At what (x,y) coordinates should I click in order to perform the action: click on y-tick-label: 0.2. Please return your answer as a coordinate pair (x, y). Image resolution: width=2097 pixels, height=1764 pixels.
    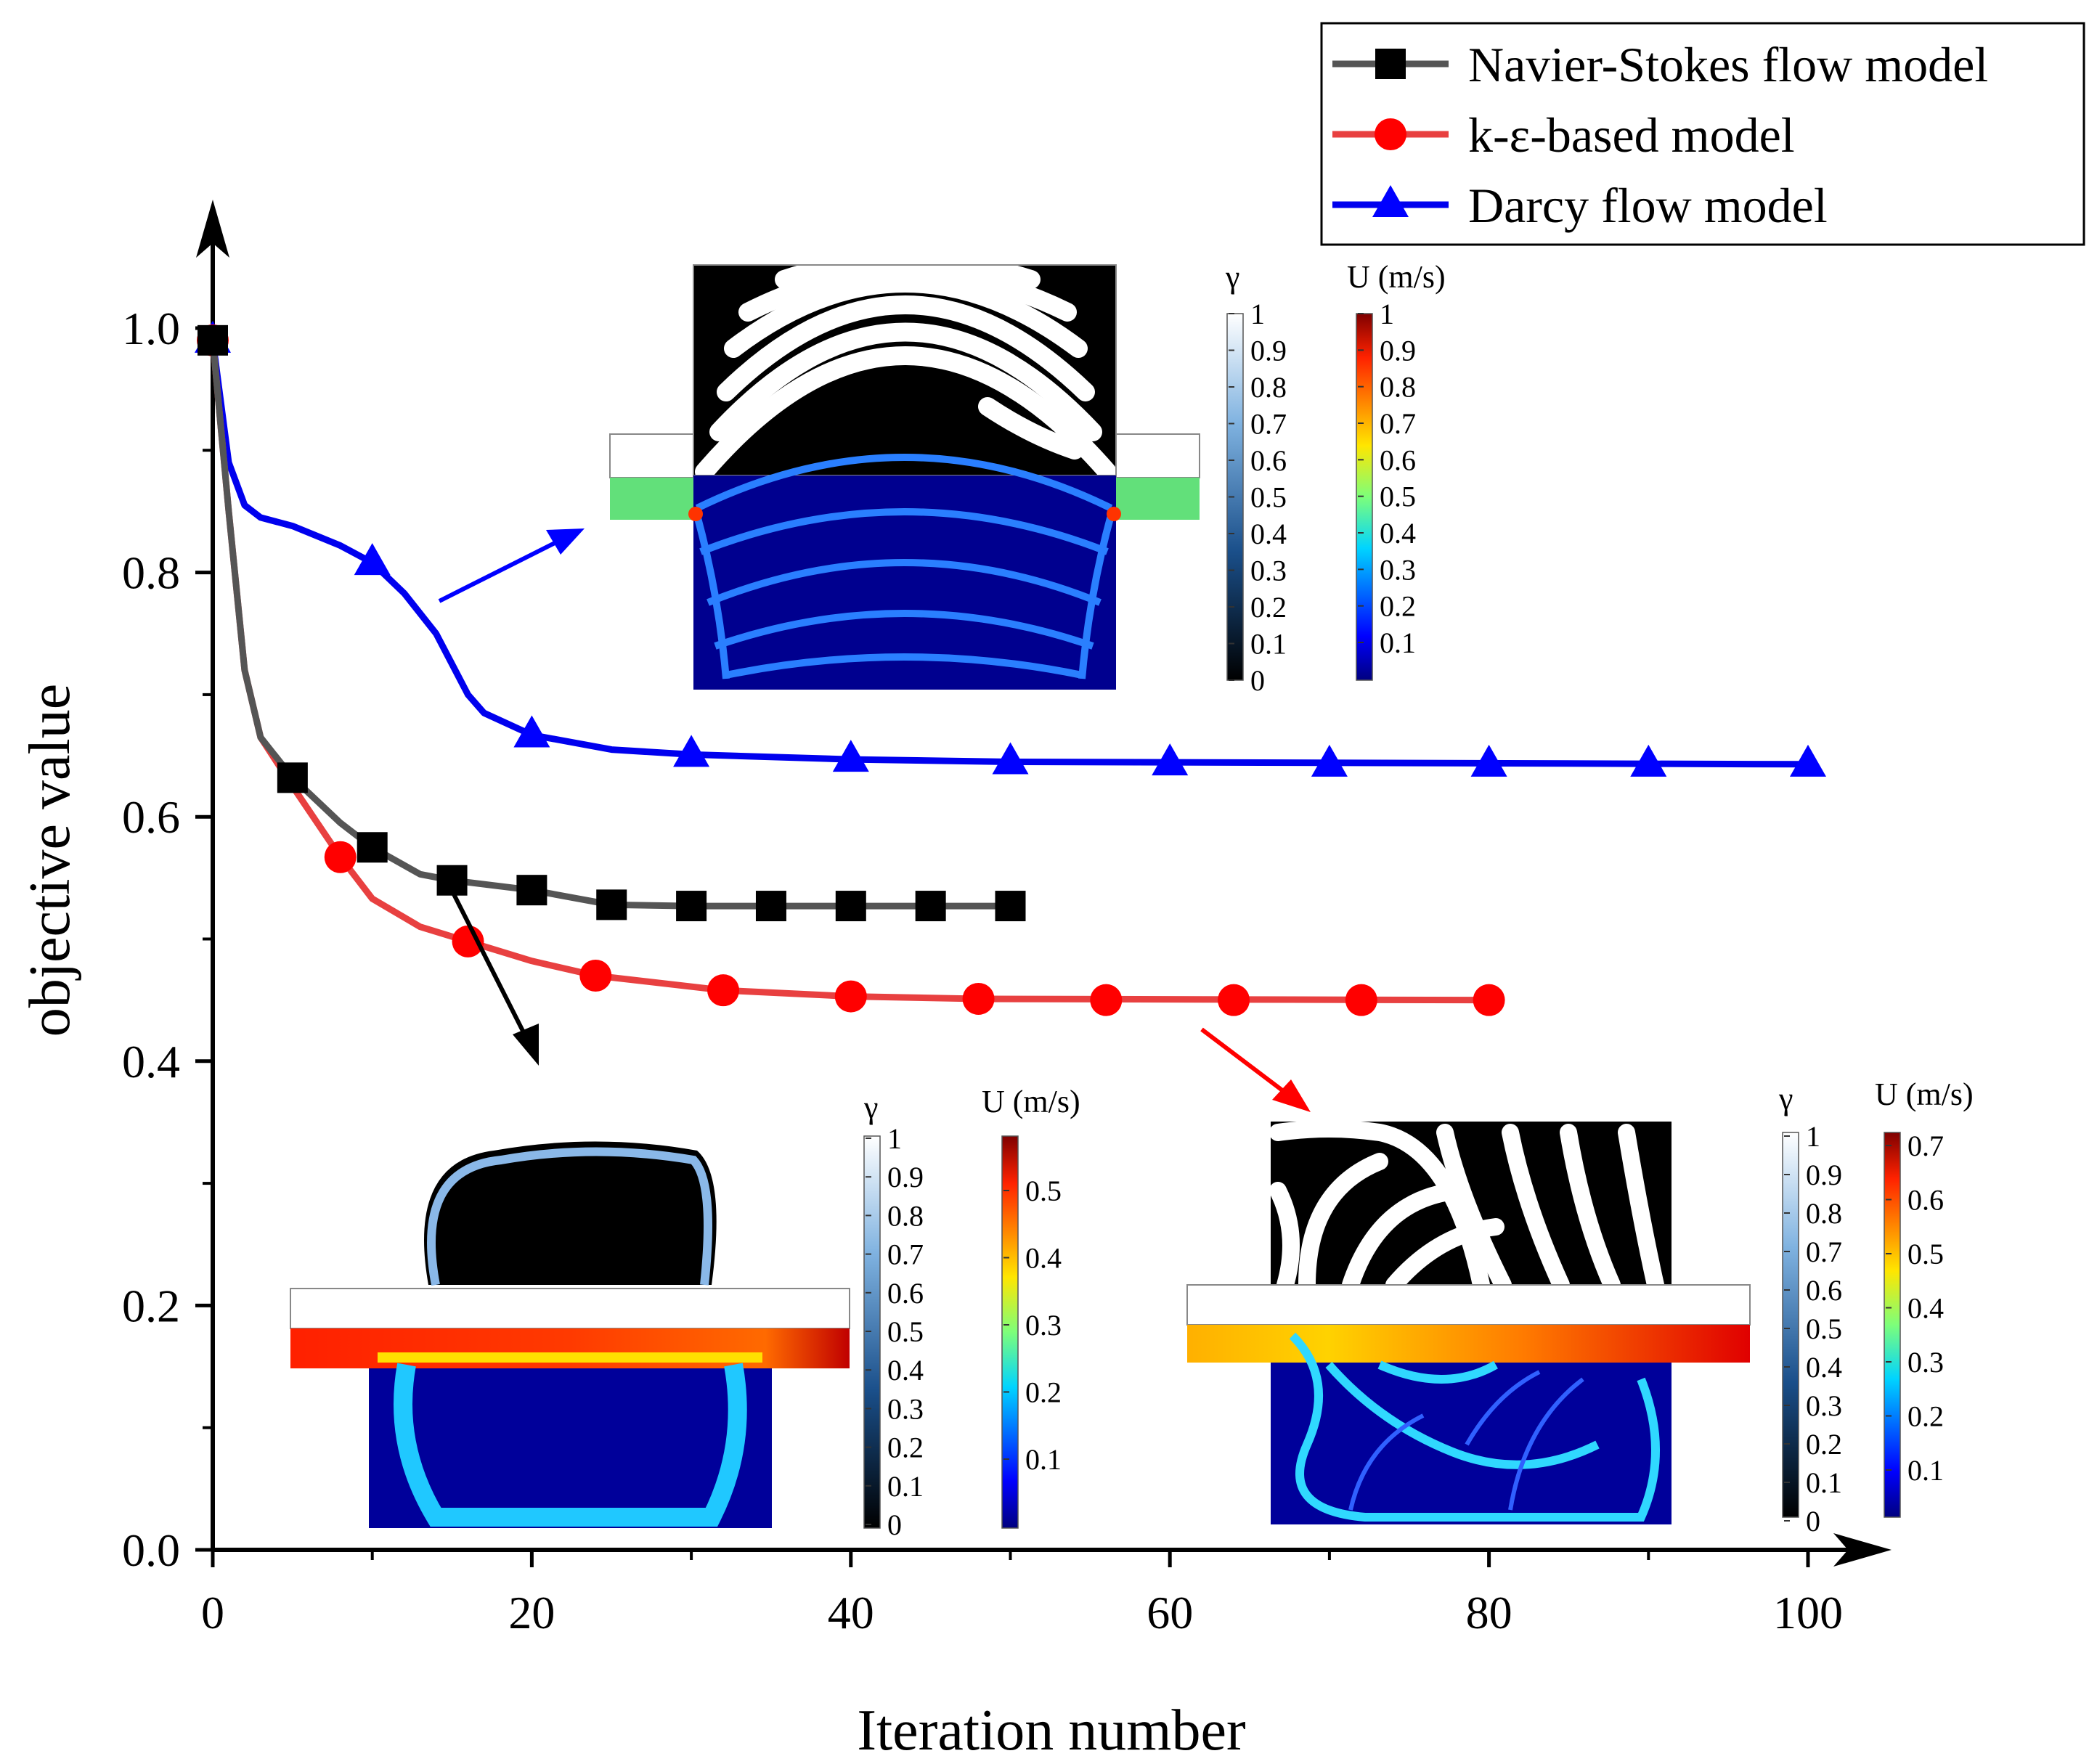
    Looking at the image, I should click on (151, 1306).